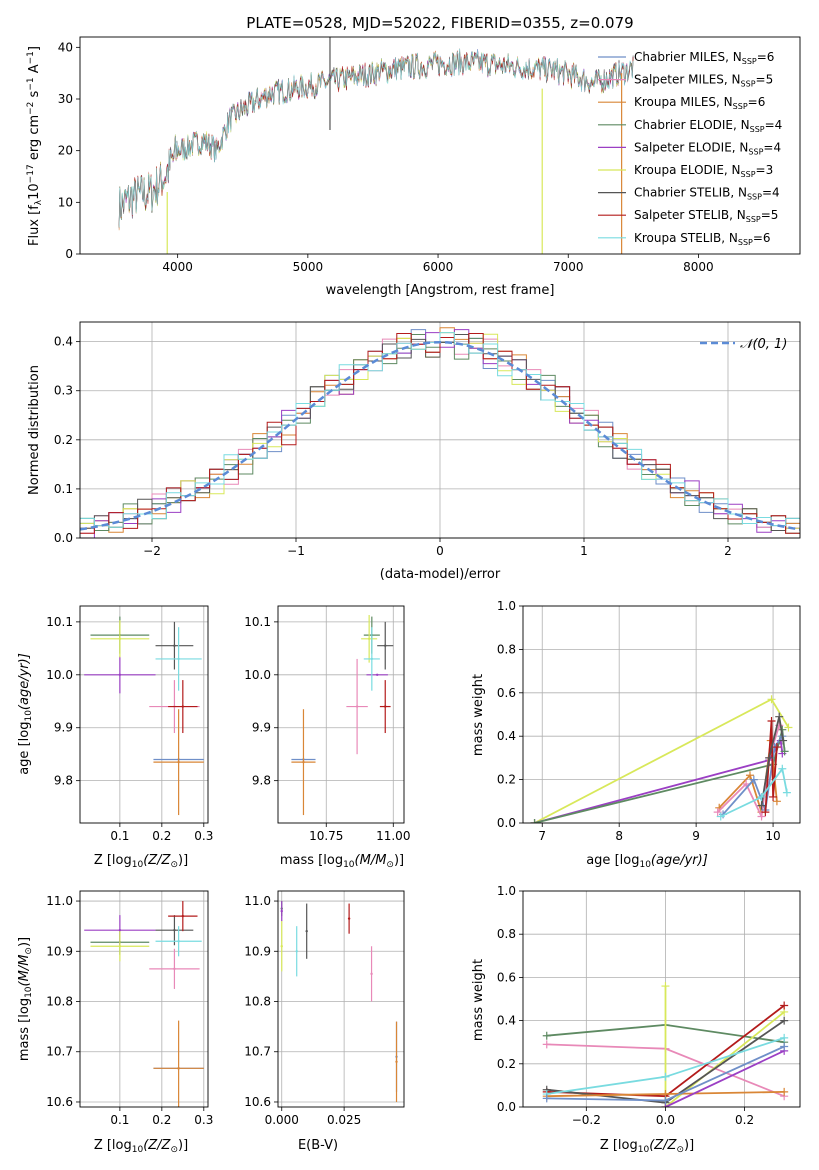 This screenshot has height=1170, width=819. What do you see at coordinates (647, 1146) in the screenshot?
I see `mass-weight-vs-z-xlabel: Z [log10(Z/Z⊙)]` at bounding box center [647, 1146].